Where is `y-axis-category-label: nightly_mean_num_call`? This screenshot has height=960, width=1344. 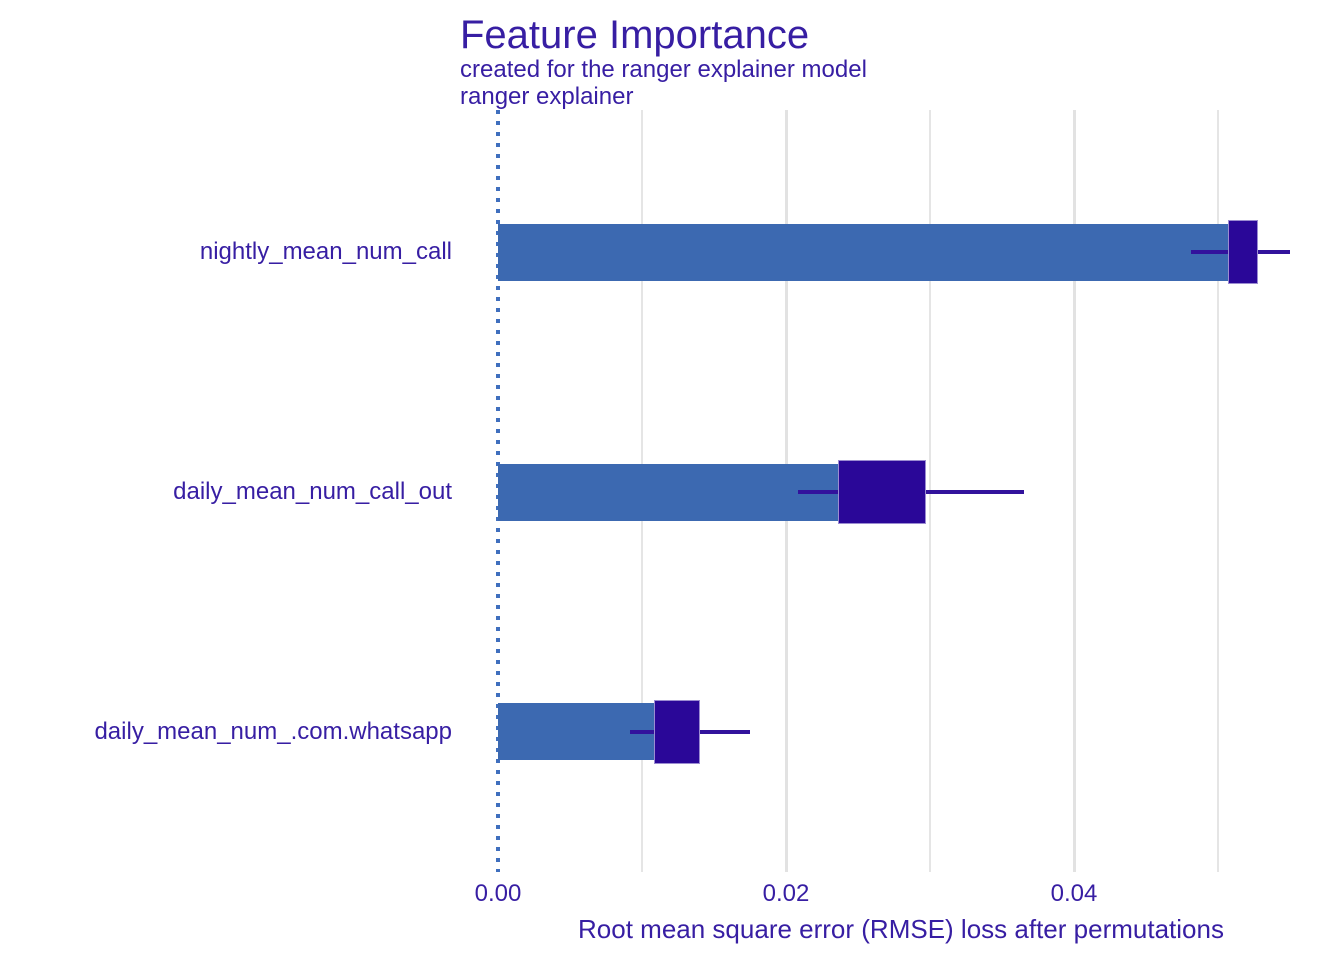
y-axis-category-label: nightly_mean_num_call is located at coordinates (325, 251).